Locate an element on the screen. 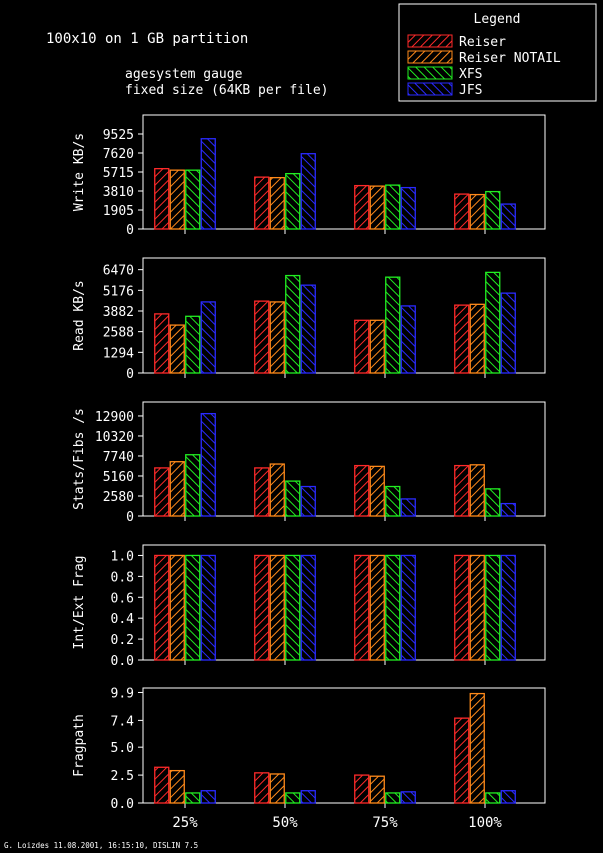 The height and width of the screenshot is (853, 603). y-tick-label: 2588 is located at coordinates (118, 333).